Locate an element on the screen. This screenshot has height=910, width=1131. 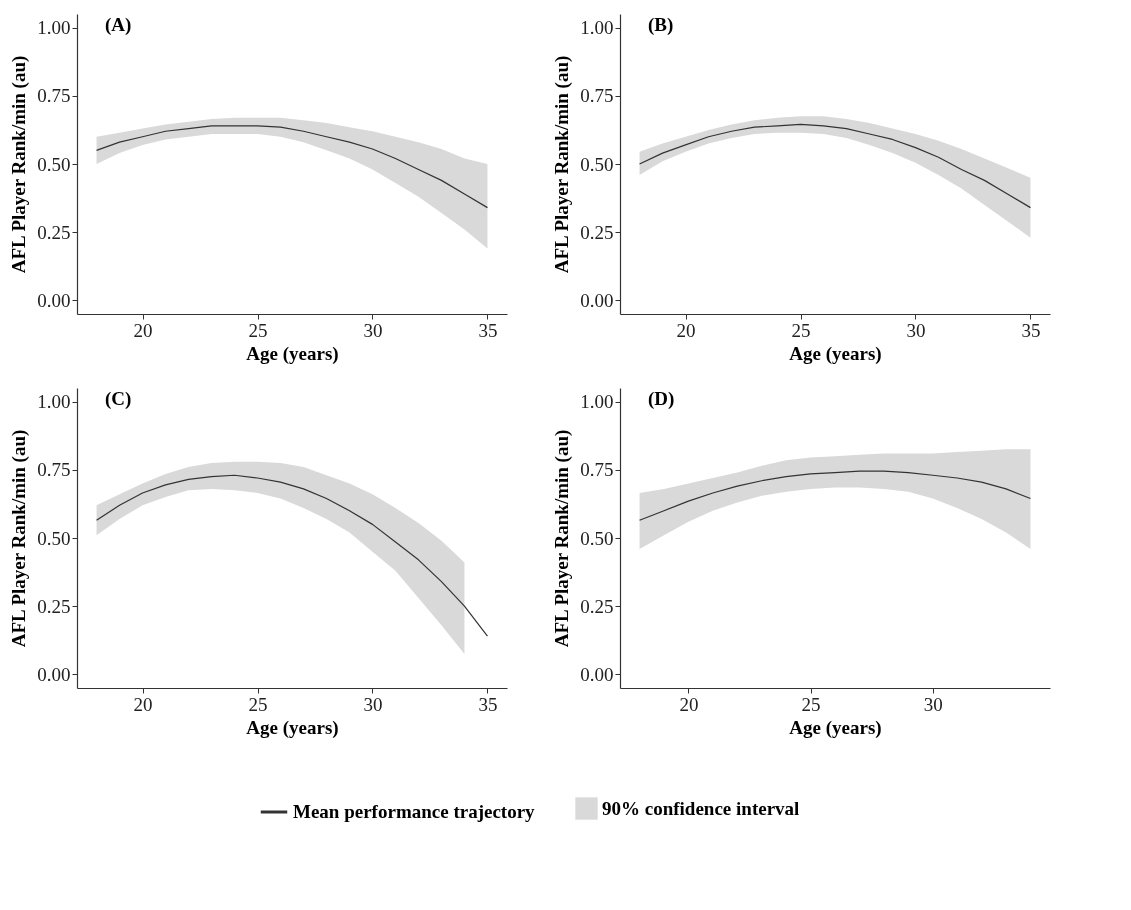
legend-label: Mean performance trajectory is located at coordinates (414, 811).